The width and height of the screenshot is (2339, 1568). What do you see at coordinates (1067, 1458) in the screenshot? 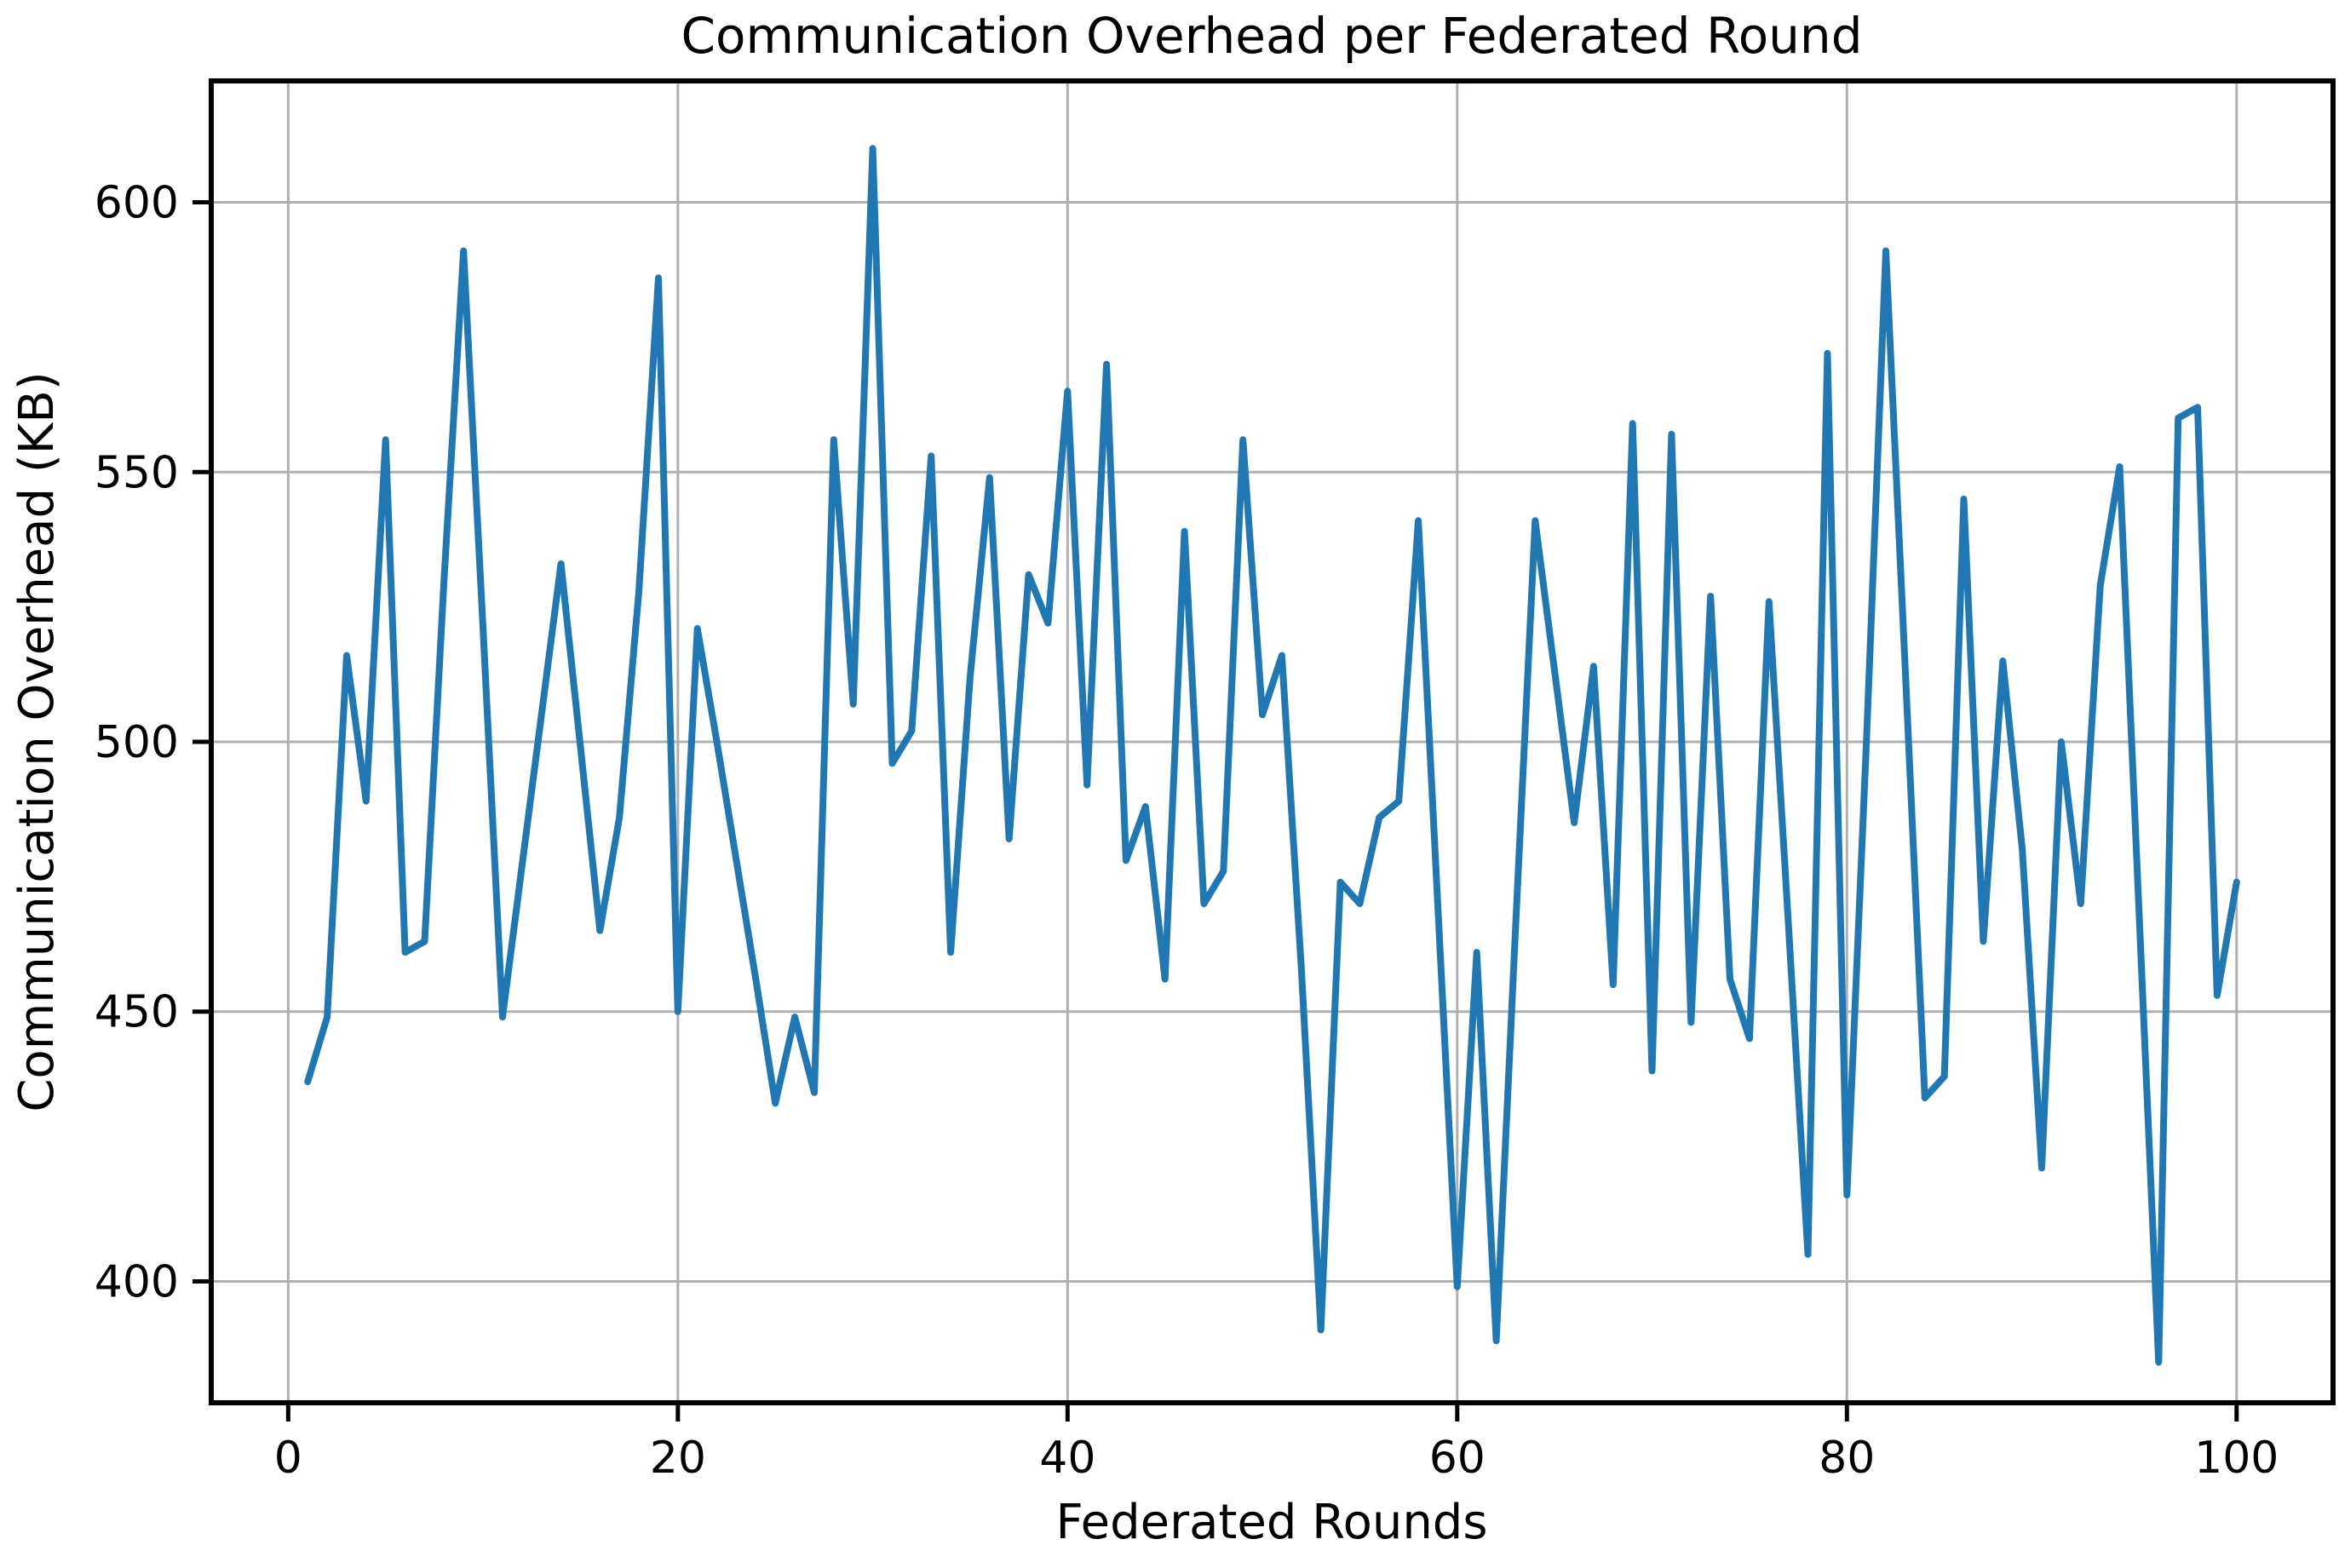
I see `x-tick-label: 40` at bounding box center [1067, 1458].